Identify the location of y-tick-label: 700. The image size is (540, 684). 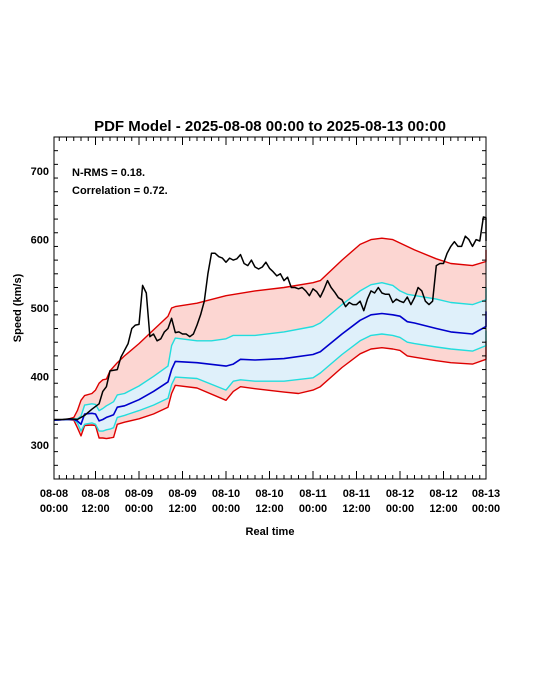
(40, 172).